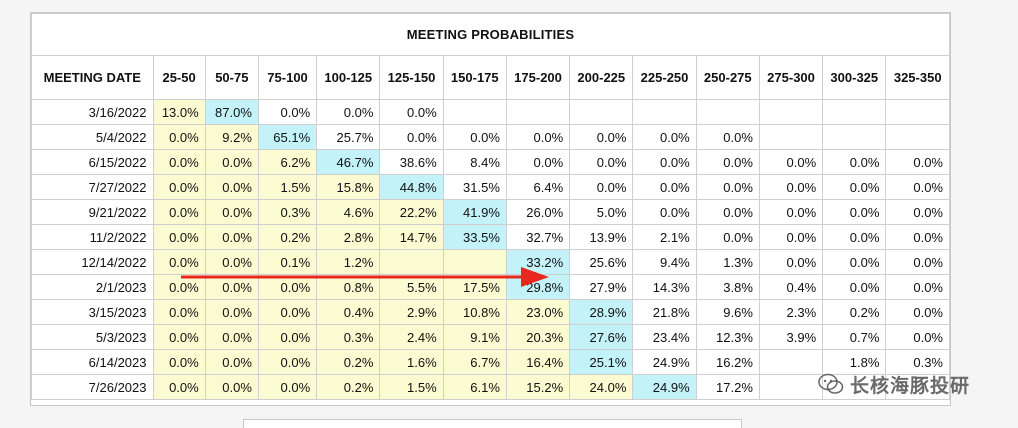 The width and height of the screenshot is (1018, 428). What do you see at coordinates (231, 137) in the screenshot?
I see `probability-cell: 9.2%` at bounding box center [231, 137].